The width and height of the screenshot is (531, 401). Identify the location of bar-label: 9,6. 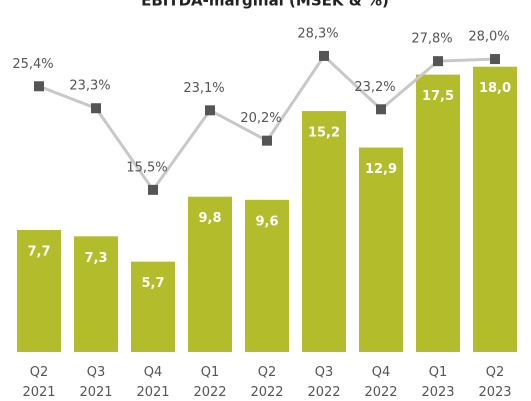
(266, 221).